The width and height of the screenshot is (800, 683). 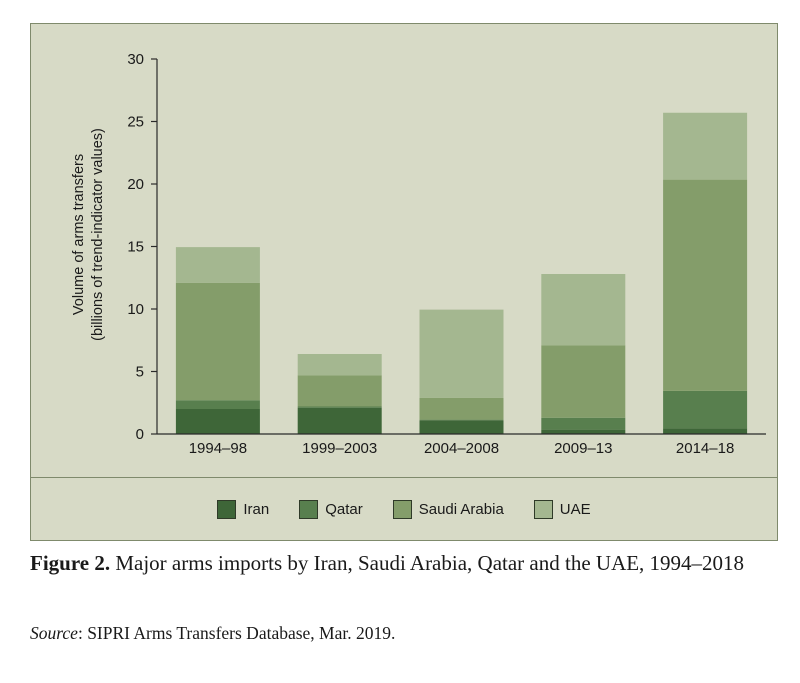 I want to click on legend-swatch-uae, so click(x=543, y=509).